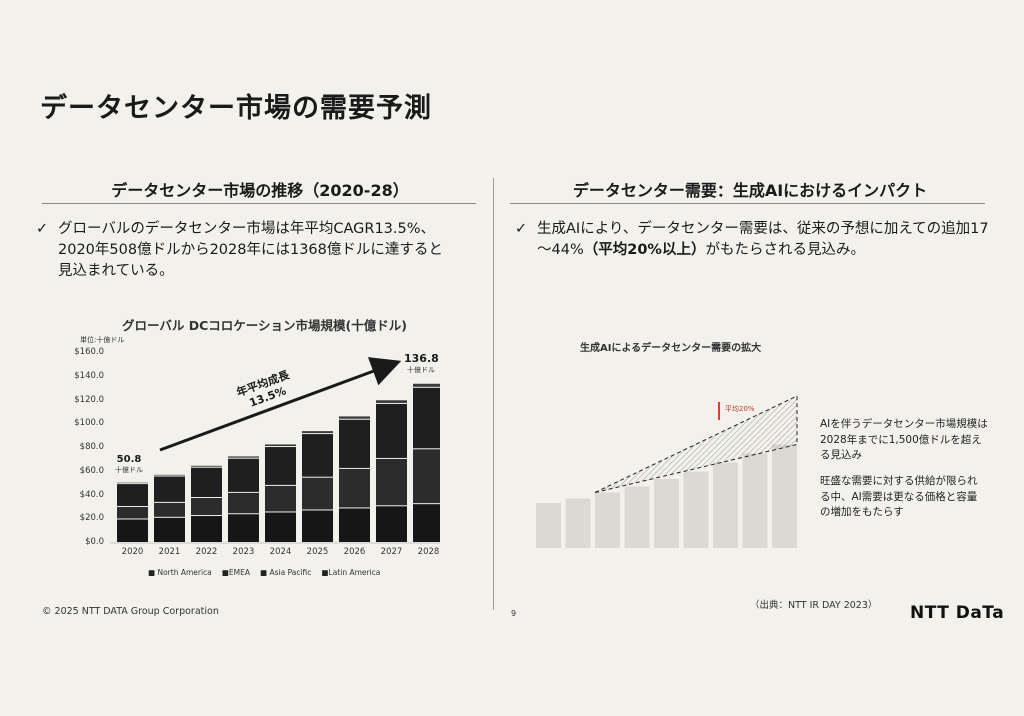 Image resolution: width=1024 pixels, height=716 pixels. Describe the element at coordinates (264, 325) in the screenshot. I see `left-chart-title: グローバル DCコロケーション市場規模(十億ドル)` at that location.